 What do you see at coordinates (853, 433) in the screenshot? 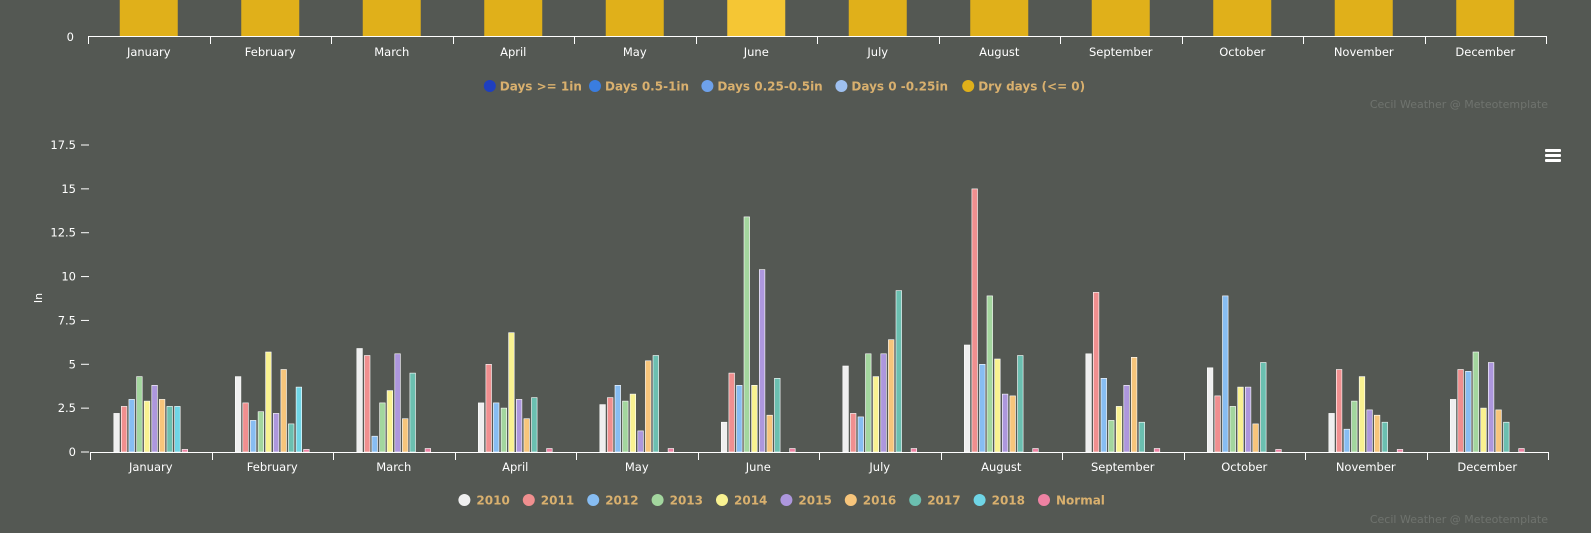
I see `bar-2011-july` at bounding box center [853, 433].